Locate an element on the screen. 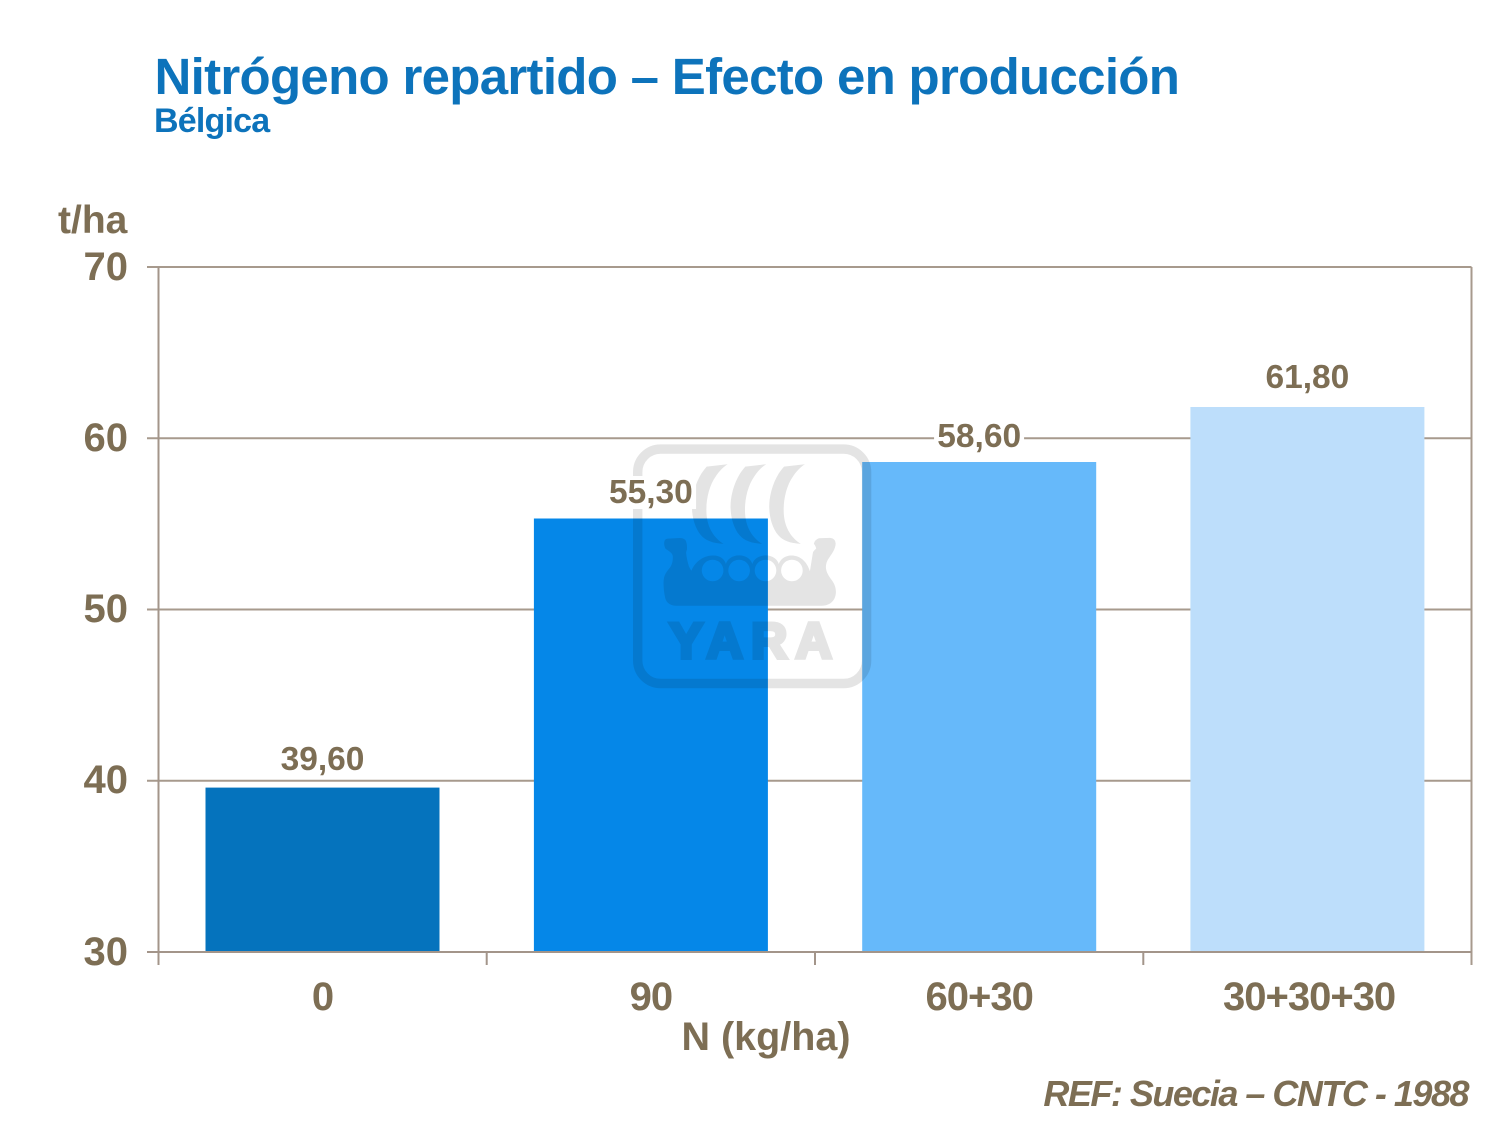 This screenshot has width=1500, height=1130. svg-text: YARA is located at coordinates (755, 641).